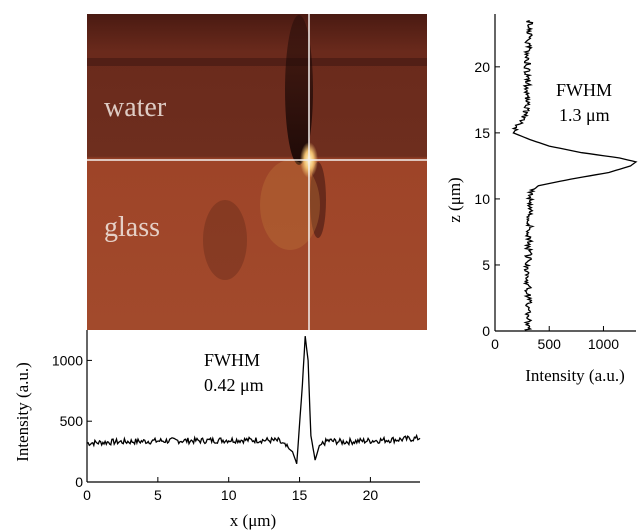 Image resolution: width=644 pixels, height=531 pixels. What do you see at coordinates (234, 385) in the screenshot?
I see `bottom-annotation-line2: 0.42 μm` at bounding box center [234, 385].